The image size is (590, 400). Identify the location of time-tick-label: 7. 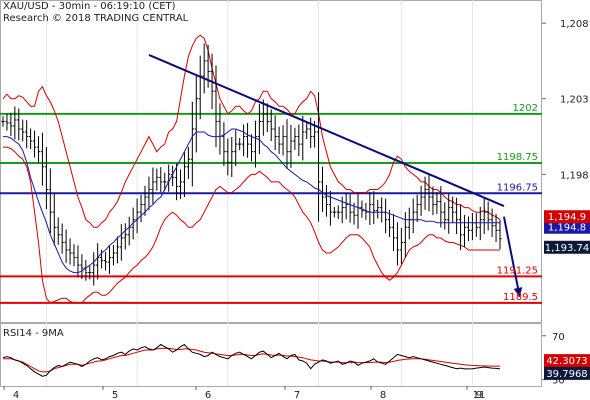
(297, 395).